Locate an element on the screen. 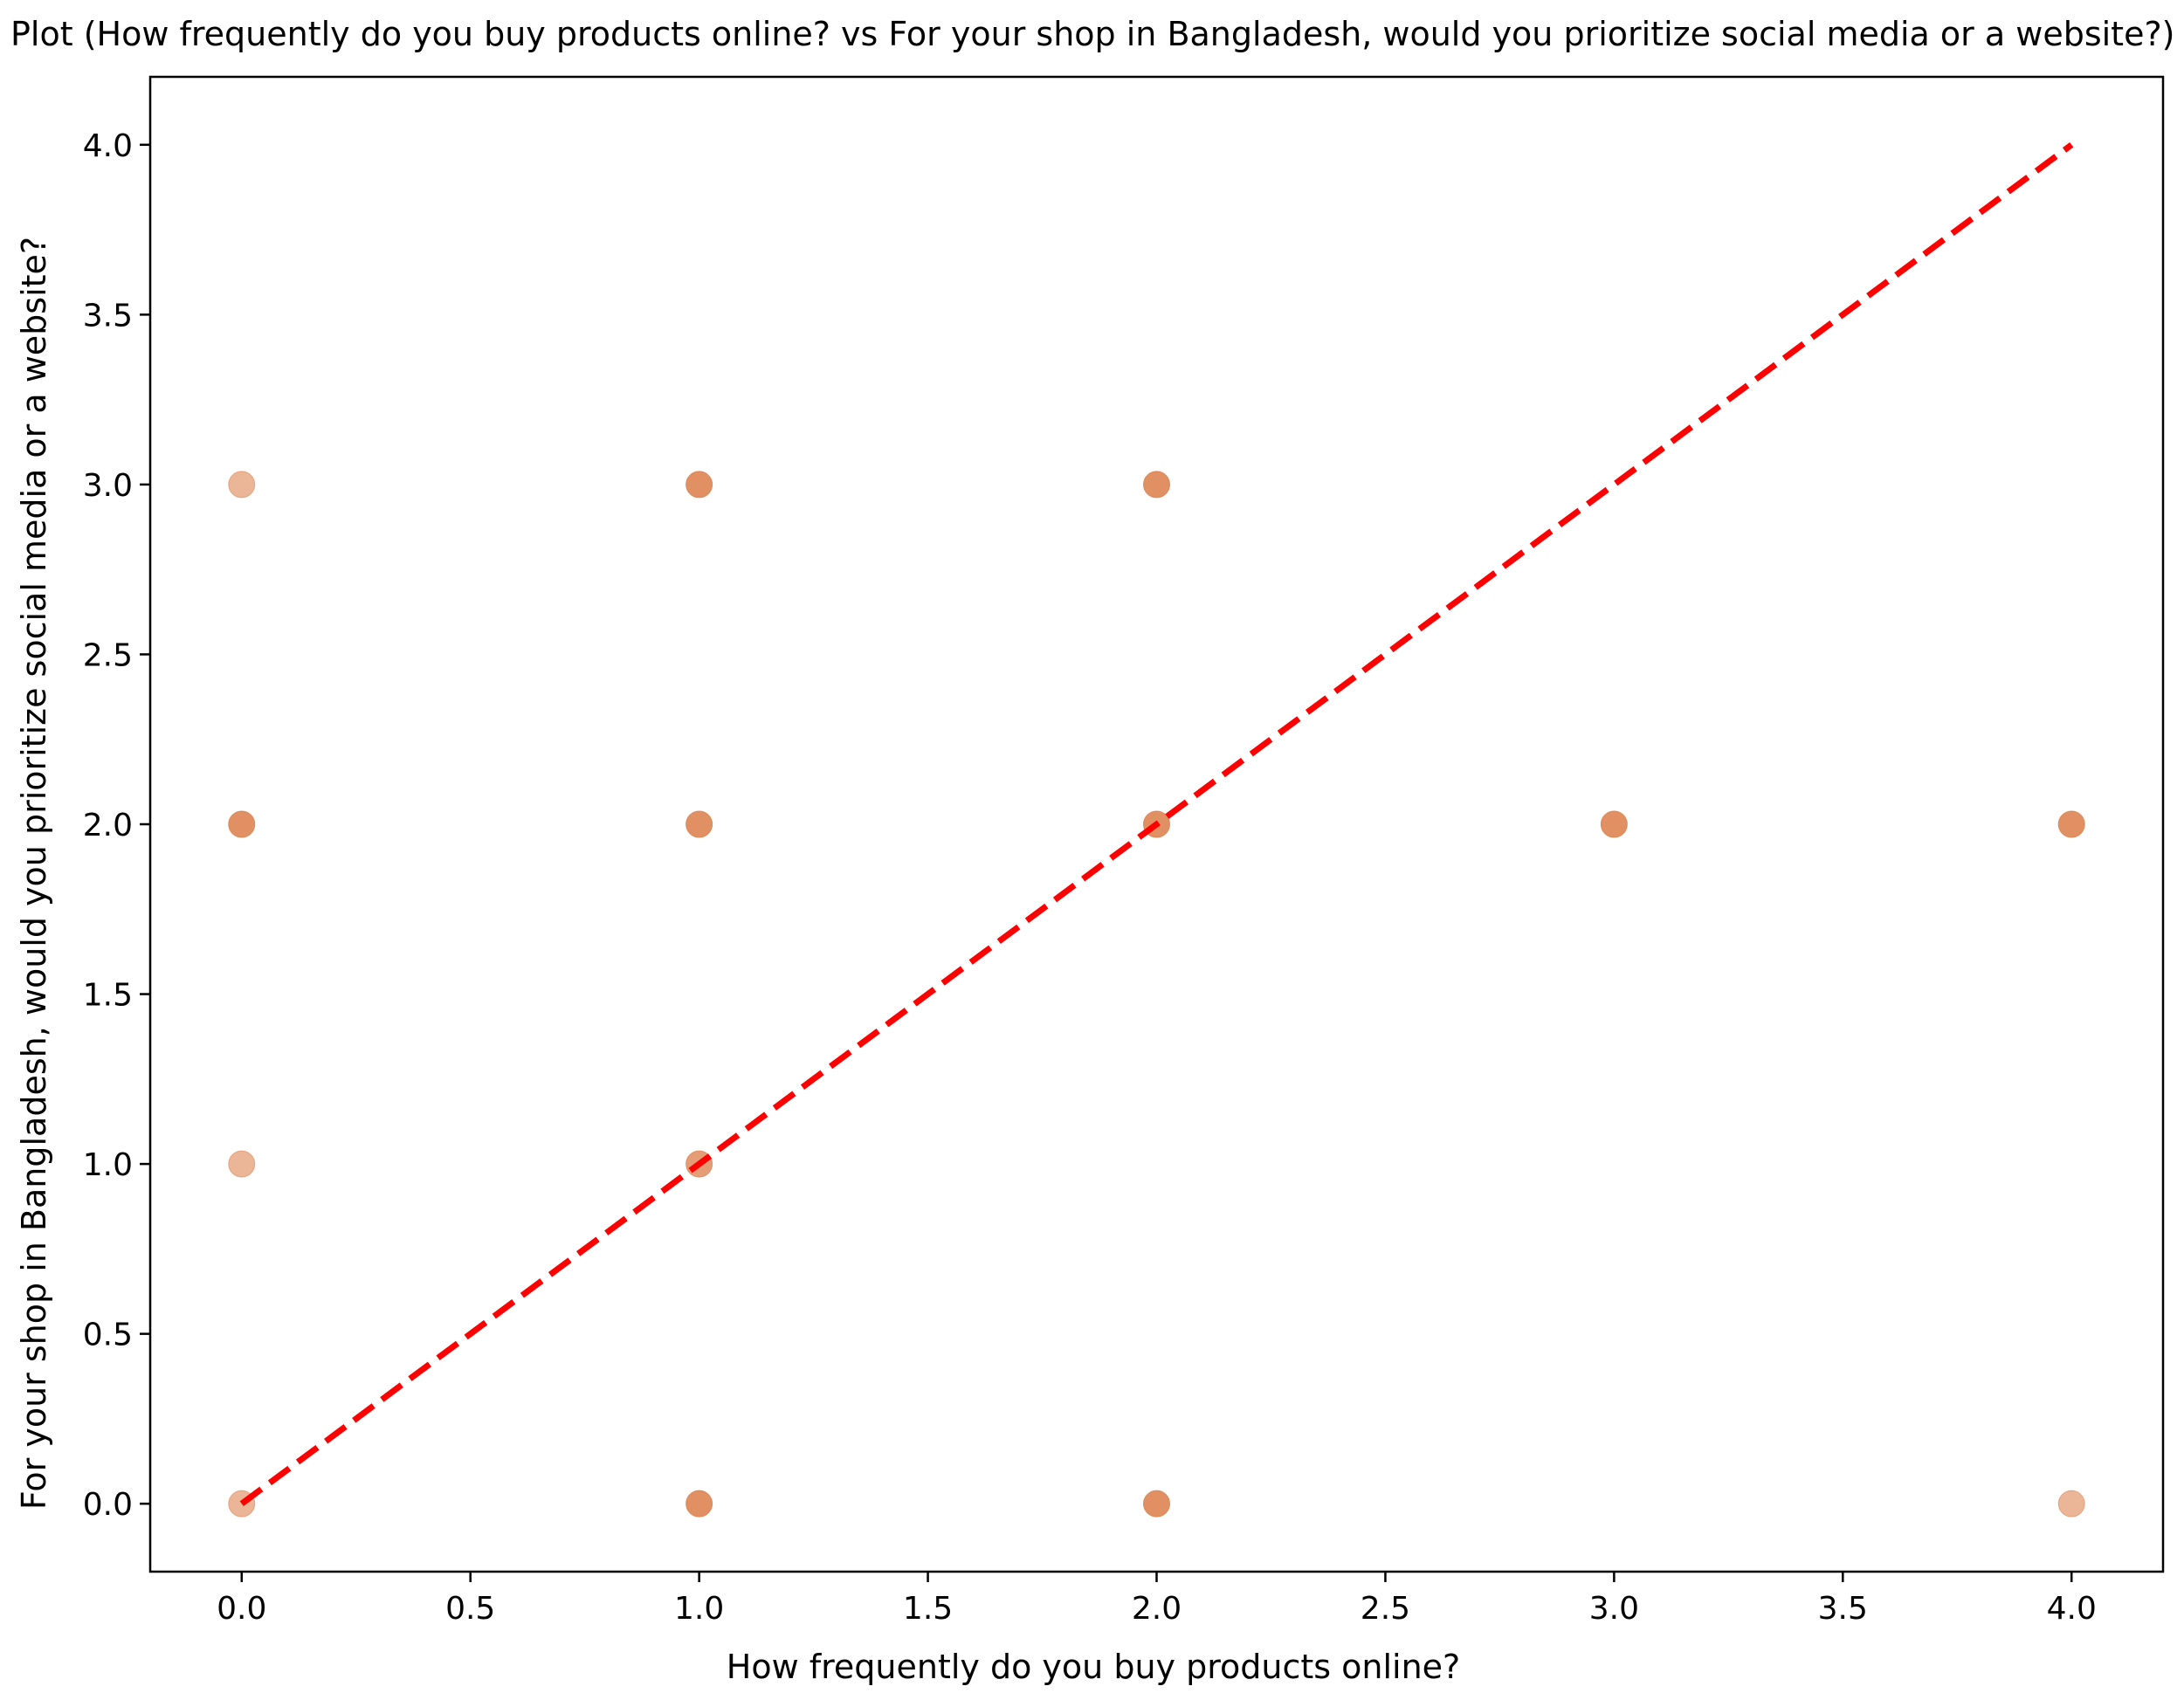 The width and height of the screenshot is (2184, 1700). x-tick-label: 3.5 is located at coordinates (1843, 1609).